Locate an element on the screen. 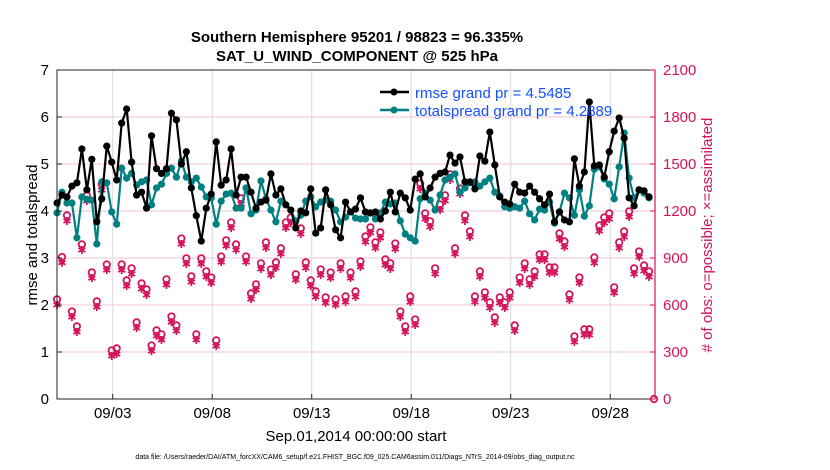 This screenshot has width=830, height=470. y-left-tick-label: 2 is located at coordinates (45, 305).